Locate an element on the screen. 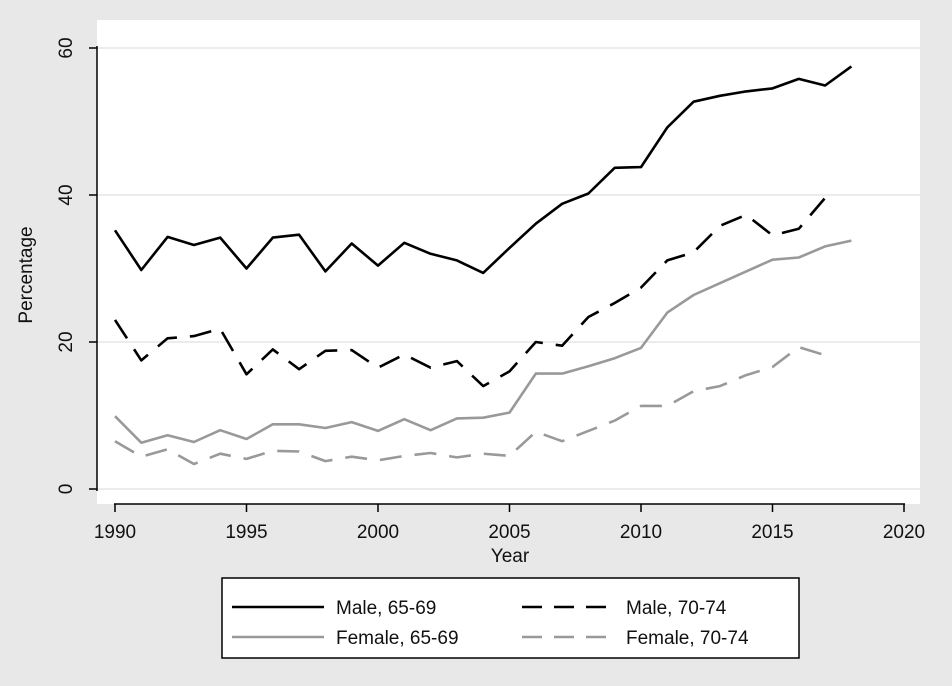 This screenshot has width=952, height=686. legend-label-2: Female, 65-69 is located at coordinates (397, 638).